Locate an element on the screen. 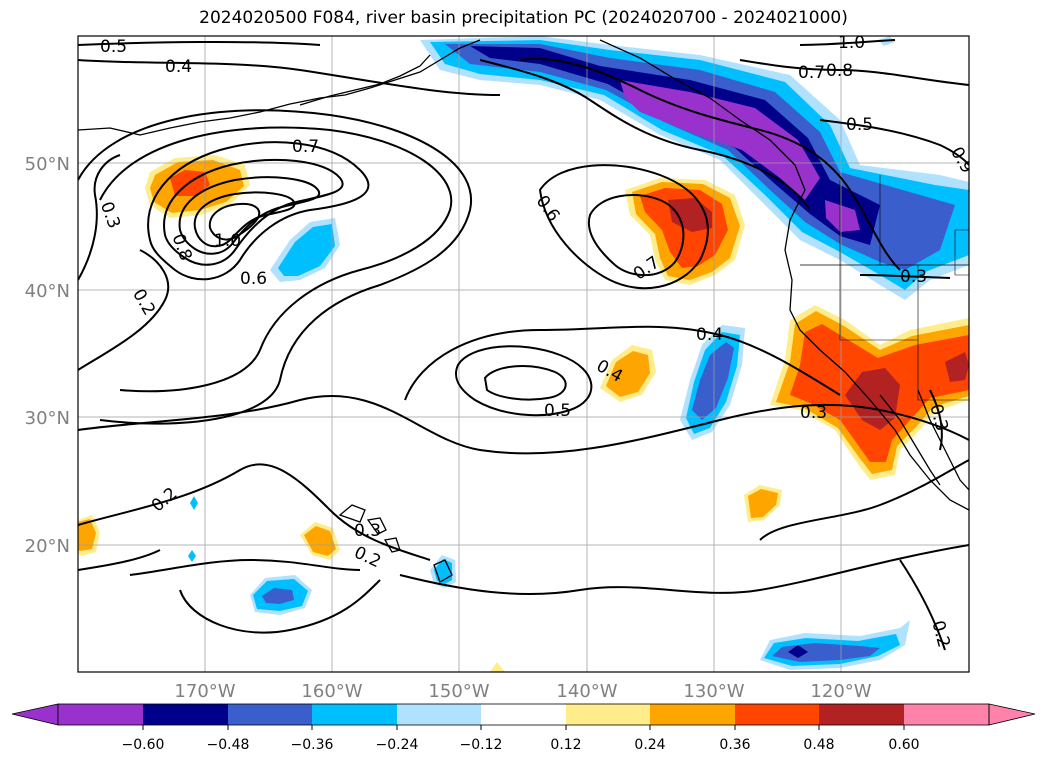 The width and height of the screenshot is (1047, 765). lon-label: 120°W is located at coordinates (840, 691).